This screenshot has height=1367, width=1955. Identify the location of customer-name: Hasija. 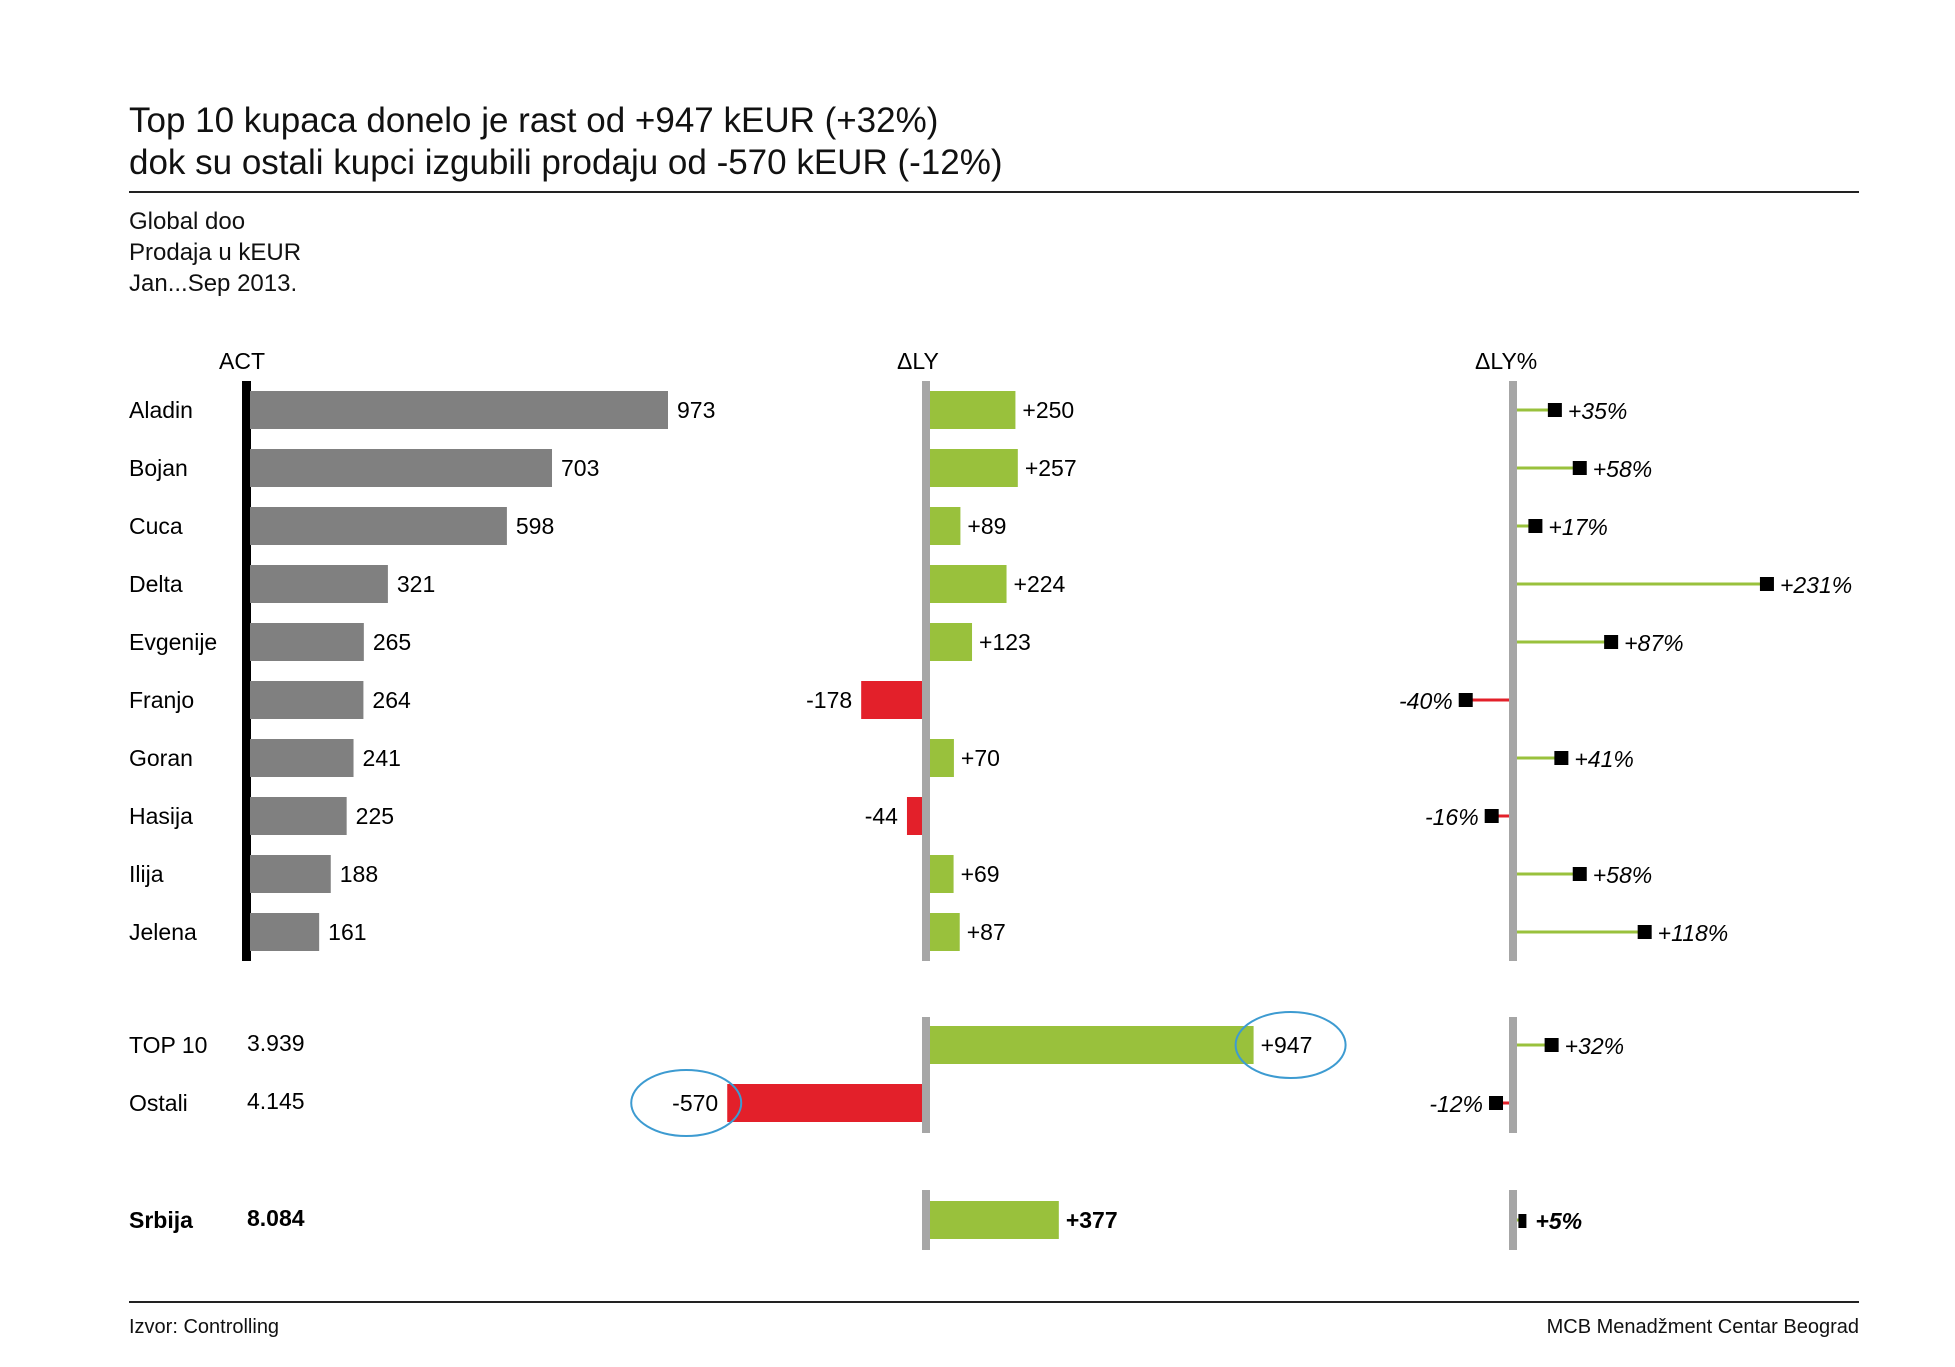
(161, 816).